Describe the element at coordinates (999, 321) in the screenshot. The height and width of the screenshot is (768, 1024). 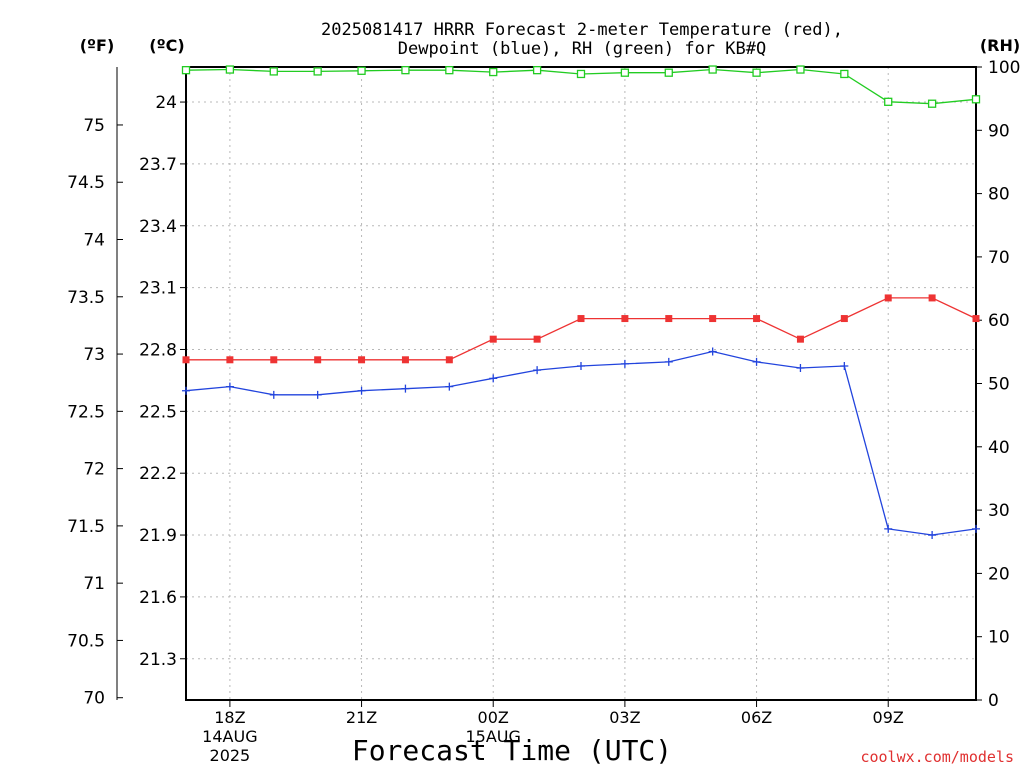
I see `rh-tick-label: 60` at that location.